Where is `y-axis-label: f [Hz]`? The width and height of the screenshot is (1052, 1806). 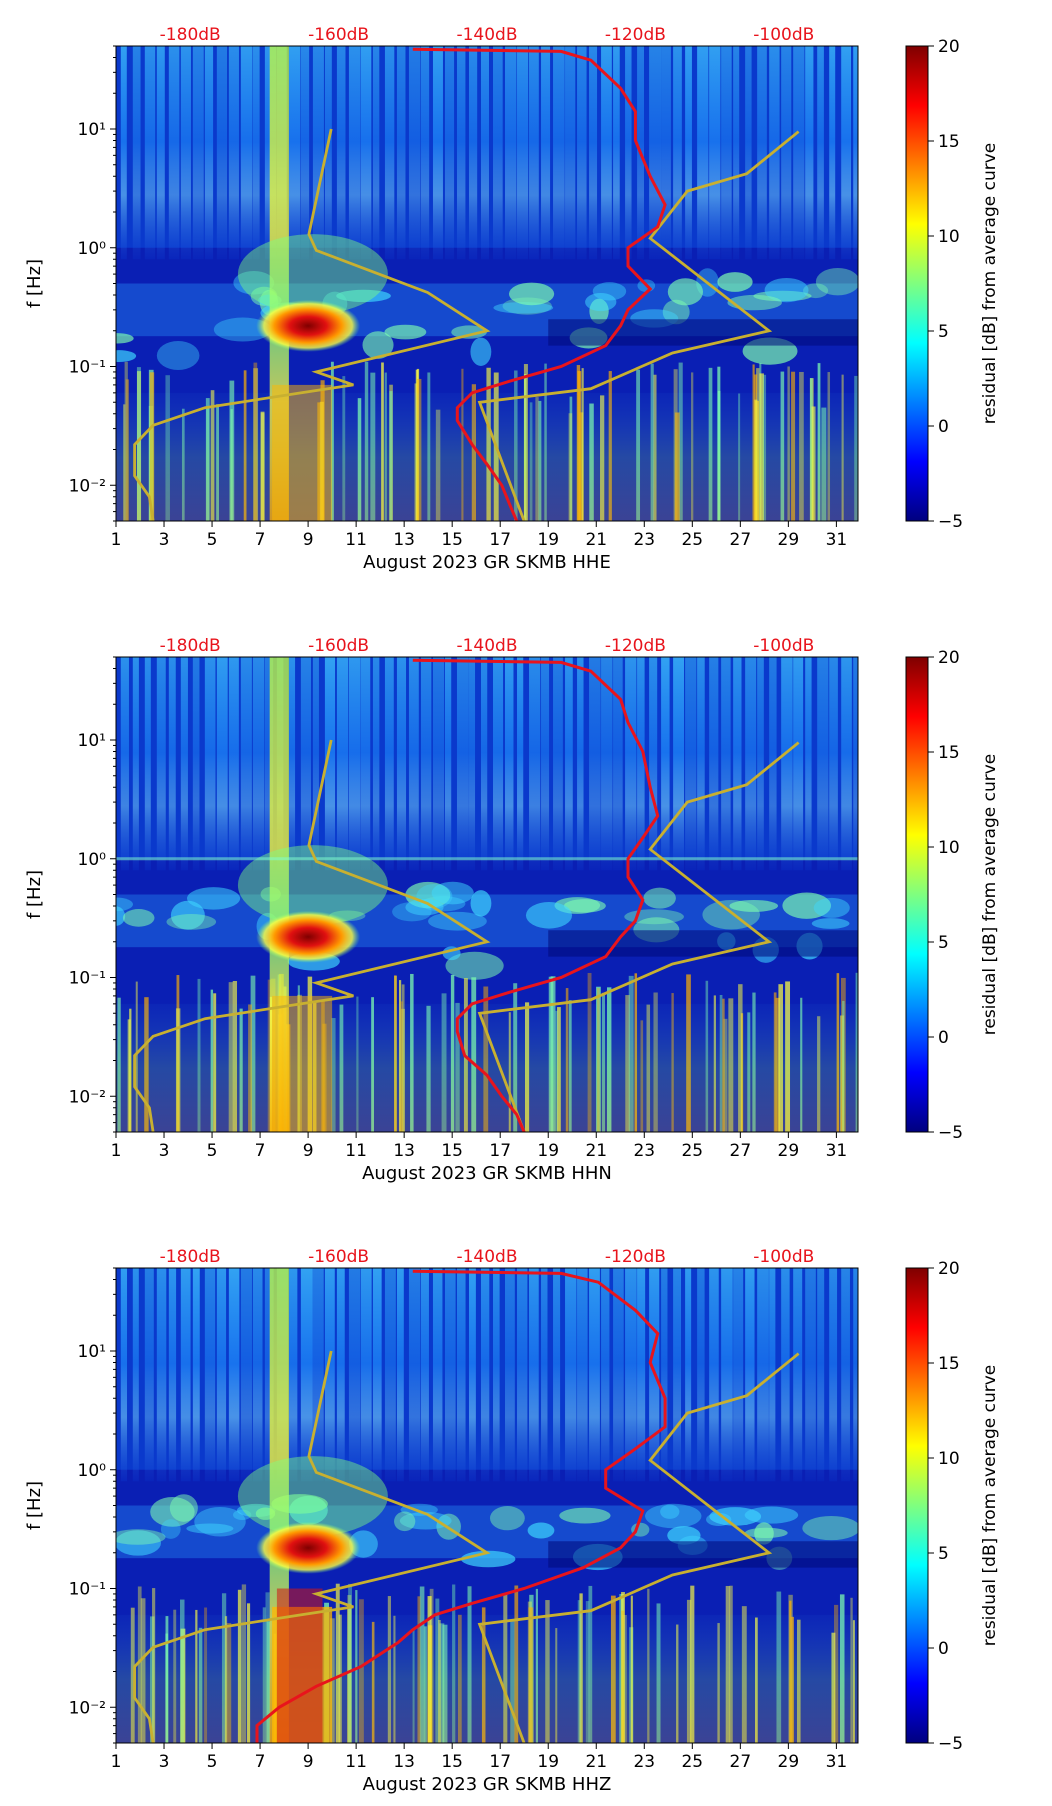
y-axis-label: f [Hz] is located at coordinates (34, 283).